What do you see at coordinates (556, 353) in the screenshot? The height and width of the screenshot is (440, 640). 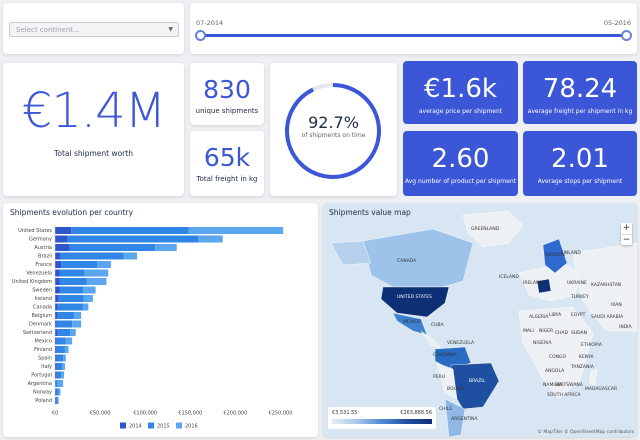 I see `map-africa` at bounding box center [556, 353].